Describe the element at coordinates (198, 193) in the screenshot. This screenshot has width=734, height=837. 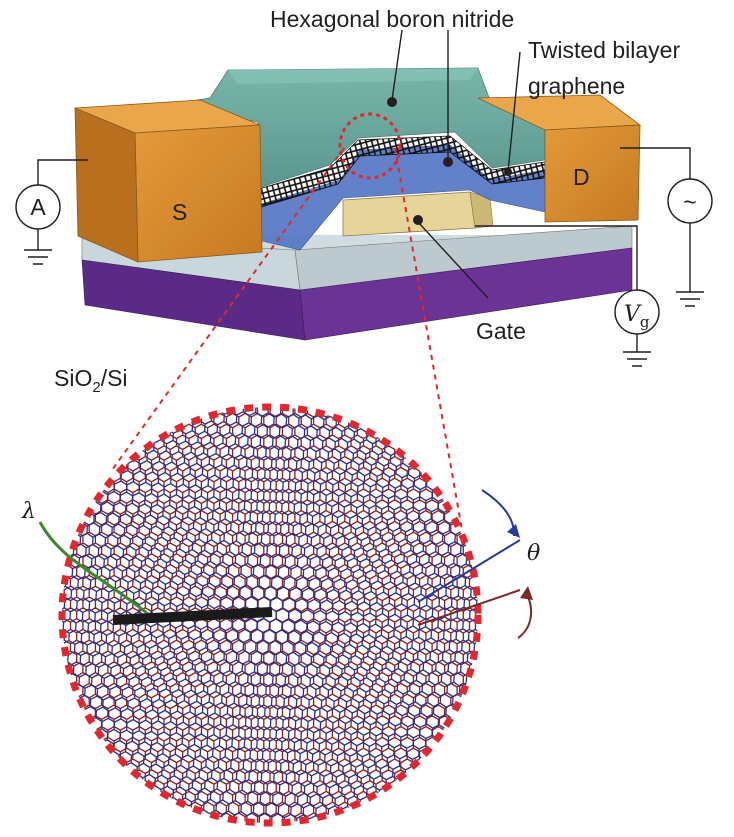
I see `source-contact` at that location.